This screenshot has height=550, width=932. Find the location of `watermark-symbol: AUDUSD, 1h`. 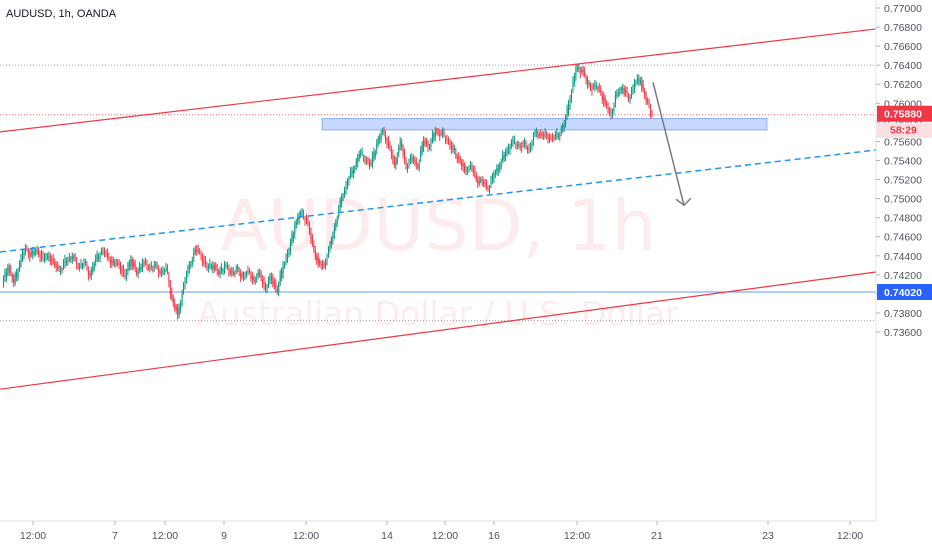

watermark-symbol: AUDUSD, 1h is located at coordinates (438, 226).